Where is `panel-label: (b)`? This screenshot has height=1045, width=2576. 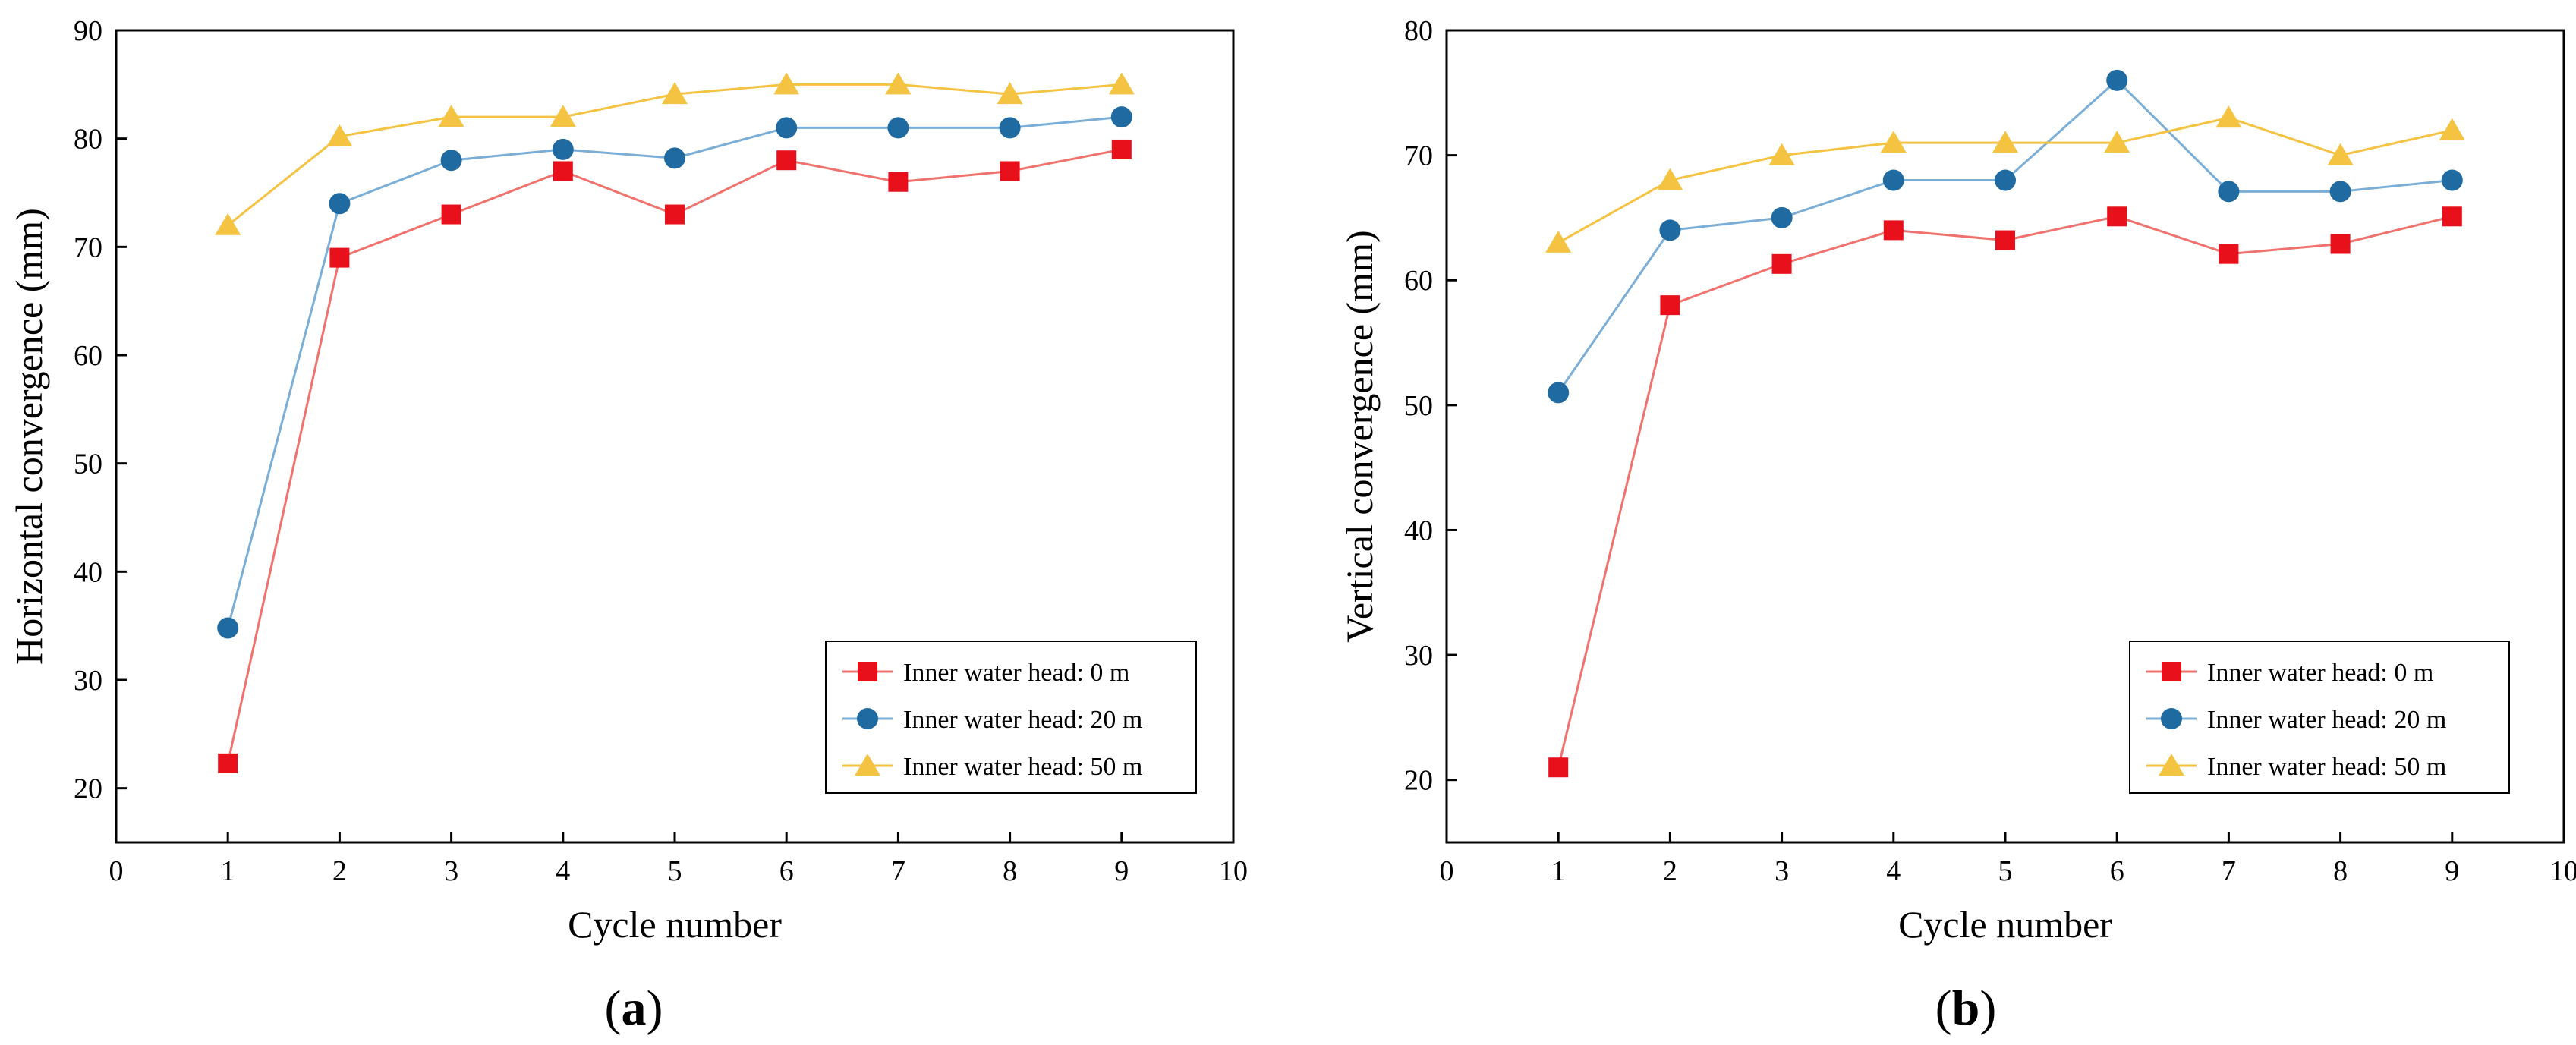
panel-label: (b) is located at coordinates (1966, 1008).